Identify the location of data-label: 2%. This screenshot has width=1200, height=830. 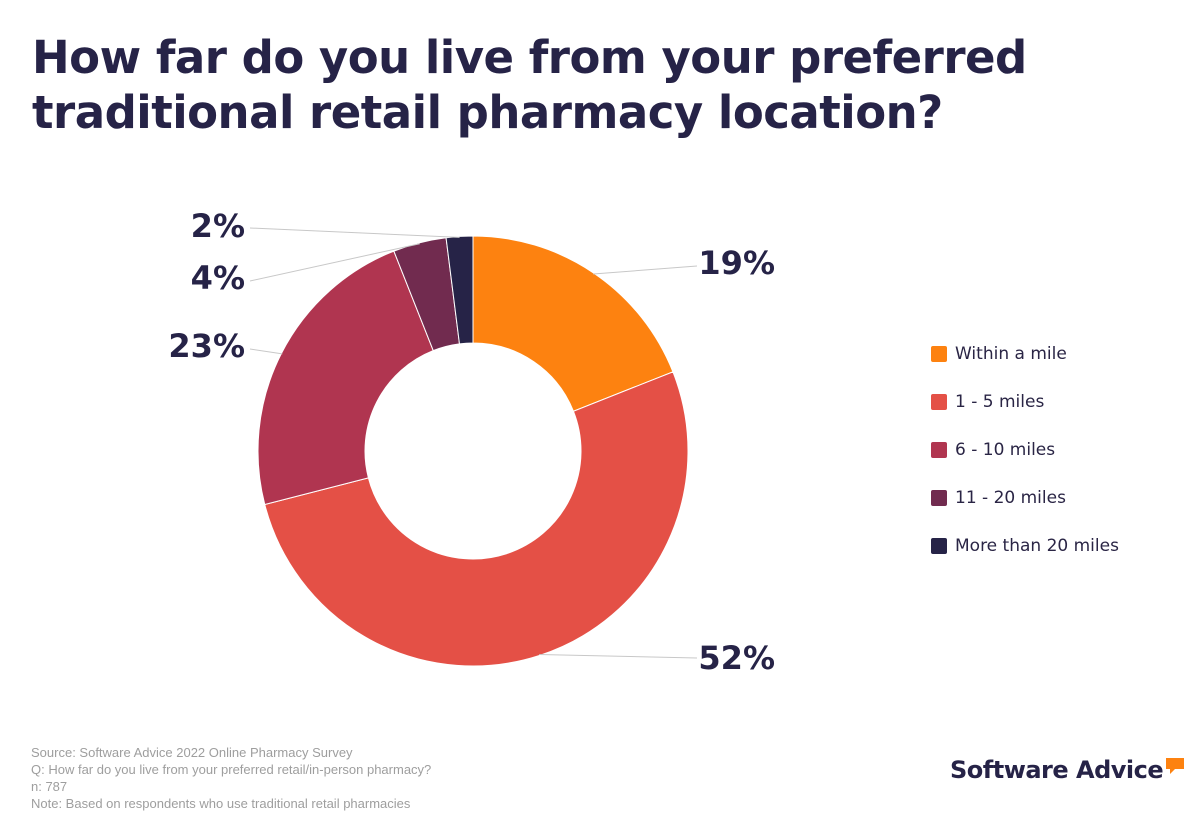
(218, 226).